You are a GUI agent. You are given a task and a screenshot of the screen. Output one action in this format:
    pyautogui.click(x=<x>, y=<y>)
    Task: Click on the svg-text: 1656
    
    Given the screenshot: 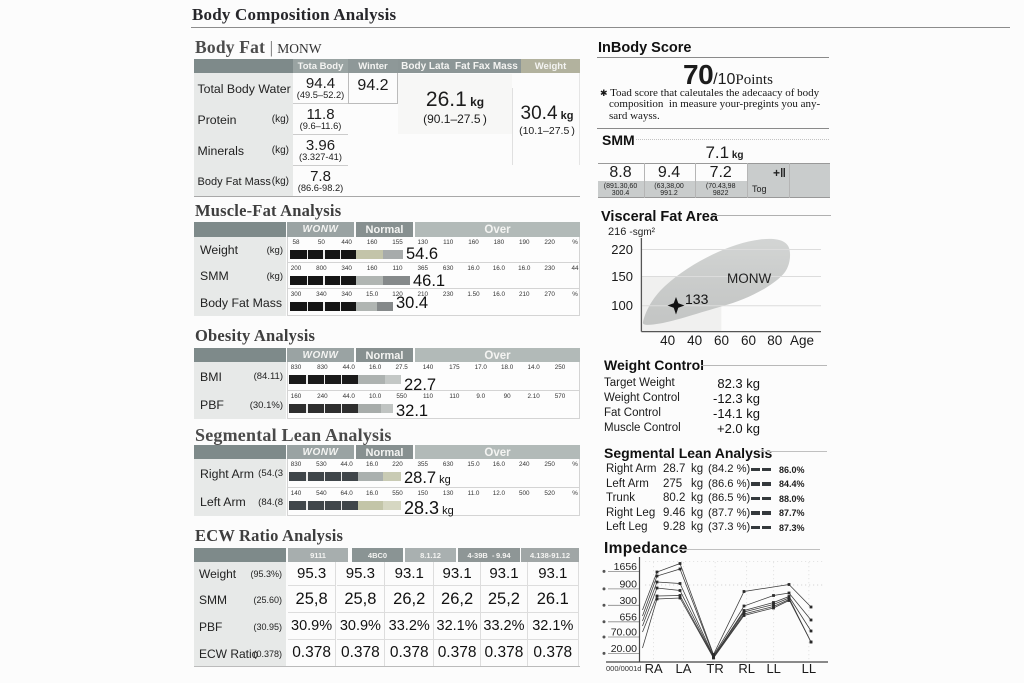 What is the action you would take?
    pyautogui.click(x=626, y=567)
    